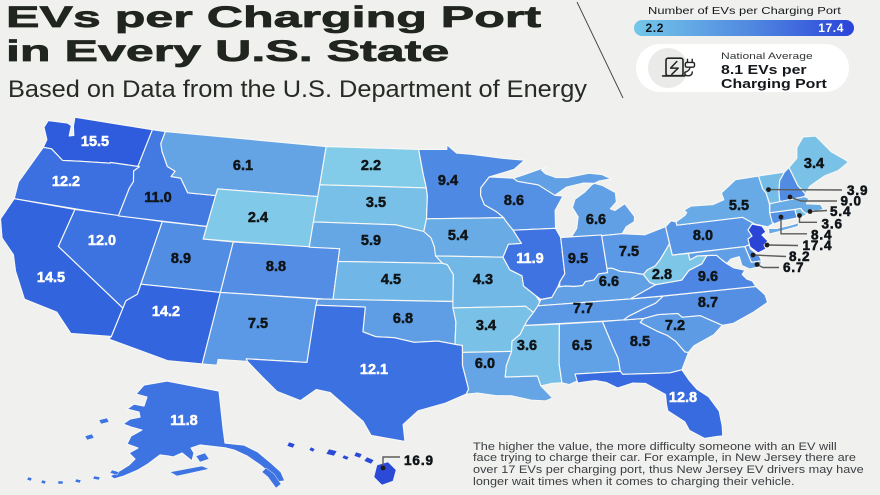  I want to click on svg-text: 6.1, so click(243, 166).